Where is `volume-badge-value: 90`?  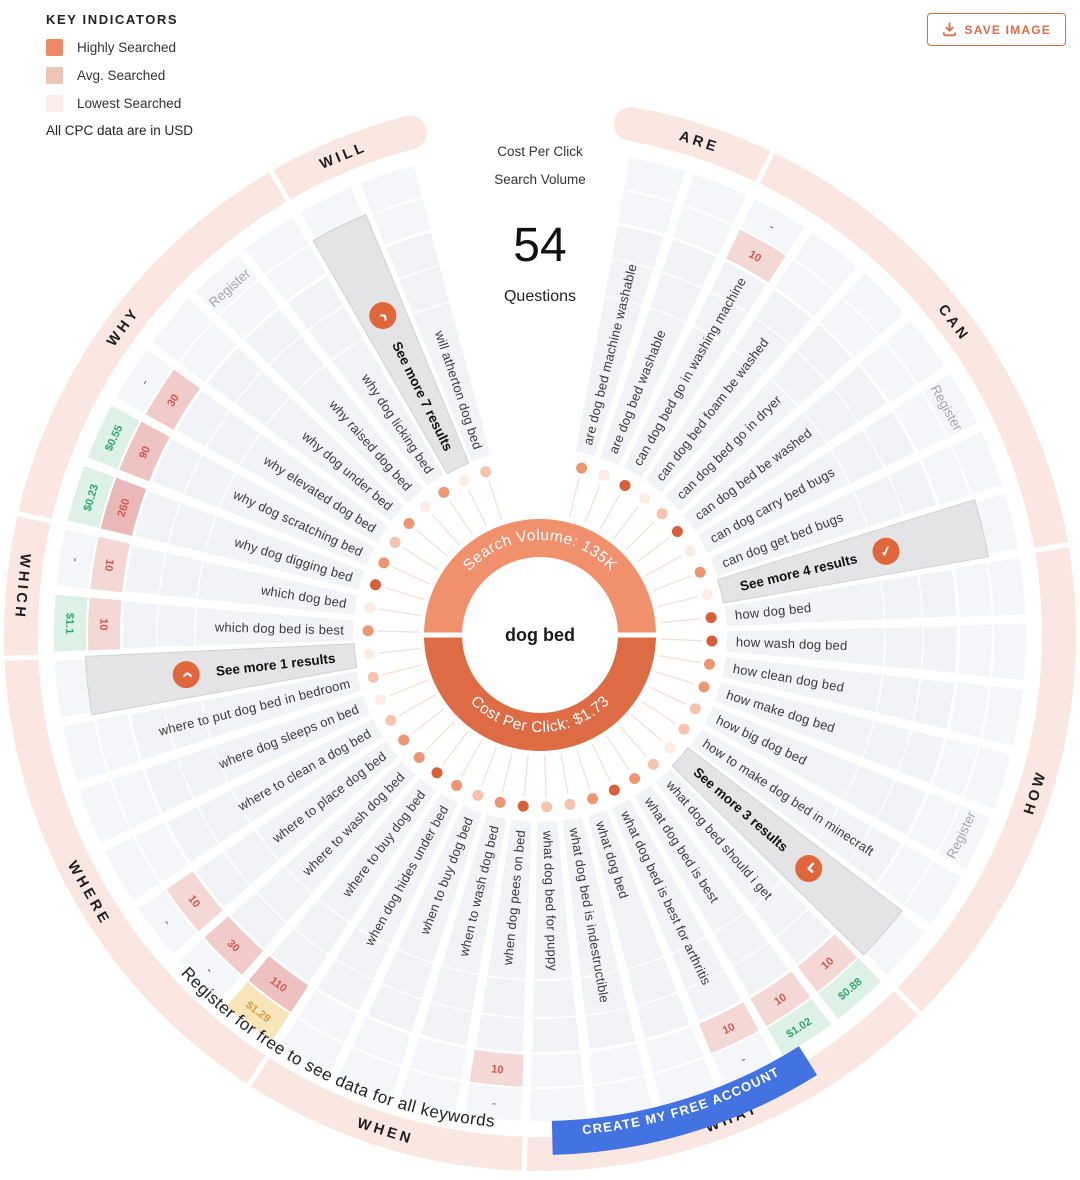 volume-badge-value: 90 is located at coordinates (145, 452).